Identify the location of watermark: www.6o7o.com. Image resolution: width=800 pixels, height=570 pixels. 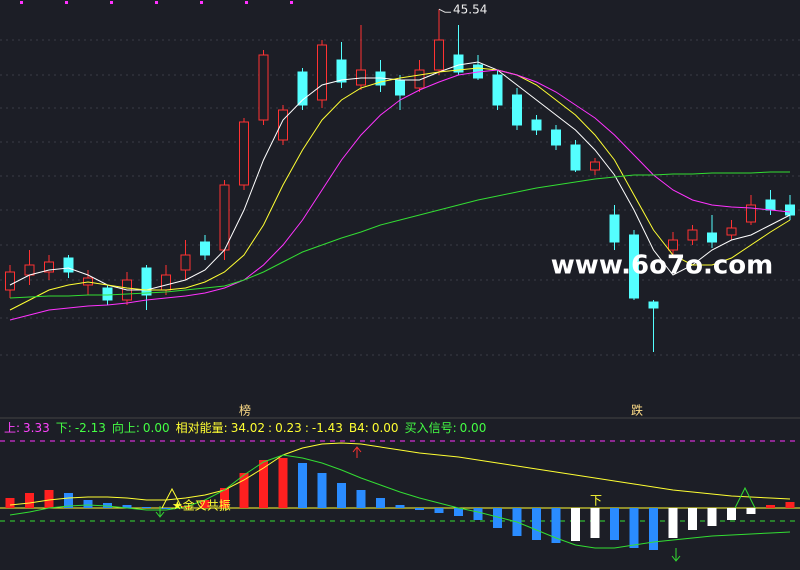
(662, 266).